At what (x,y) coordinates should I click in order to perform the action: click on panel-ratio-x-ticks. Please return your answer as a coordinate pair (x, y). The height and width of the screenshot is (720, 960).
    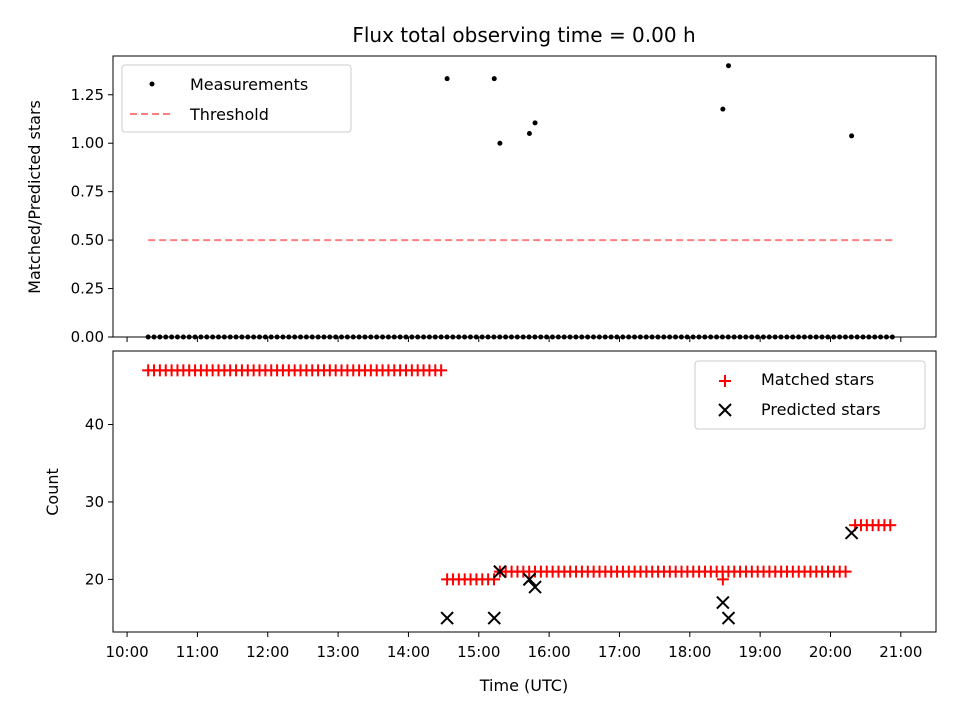
    Looking at the image, I should click on (514, 339).